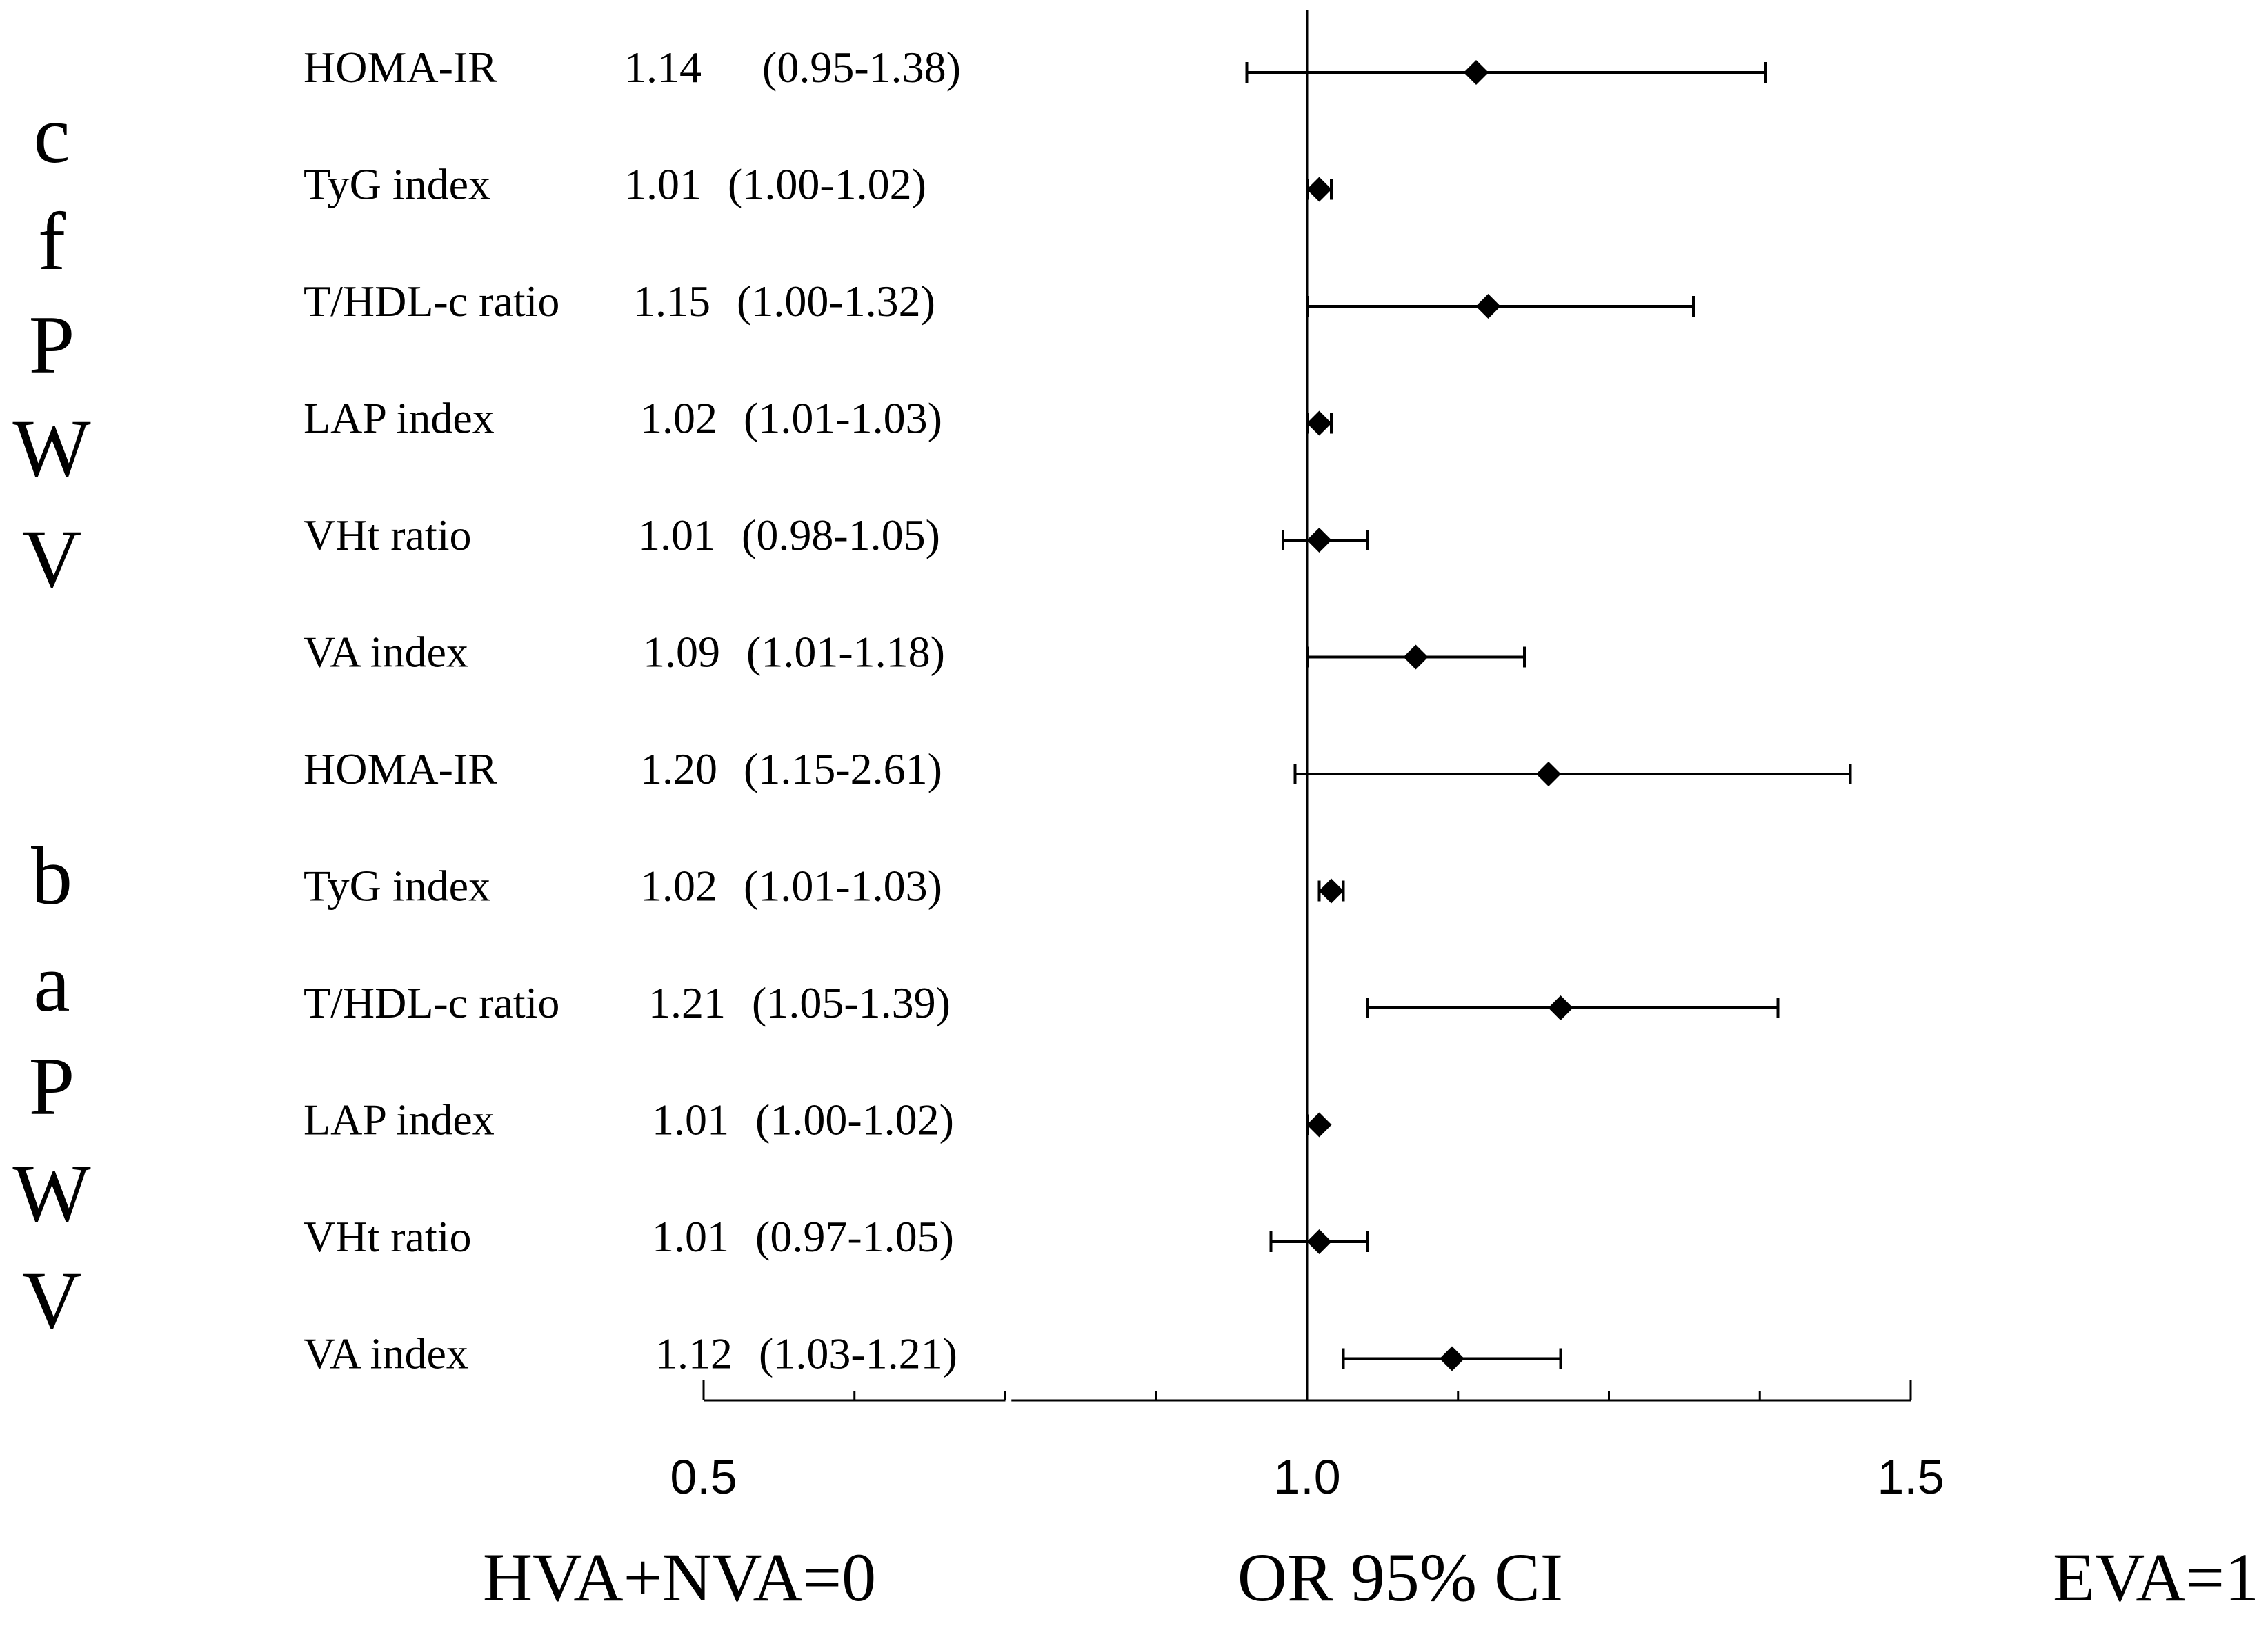 The image size is (2268, 1637). I want to click on row-ci-value: (1.00-1.32), so click(836, 301).